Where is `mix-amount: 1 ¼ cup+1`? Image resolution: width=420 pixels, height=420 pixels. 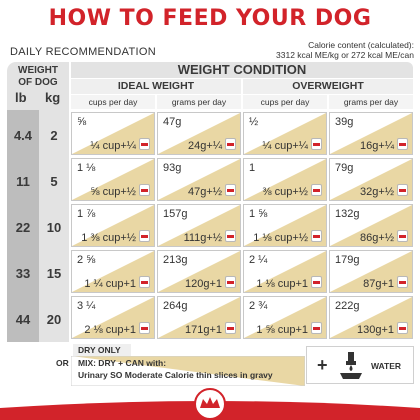 mix-amount: 1 ¼ cup+1 is located at coordinates (110, 284).